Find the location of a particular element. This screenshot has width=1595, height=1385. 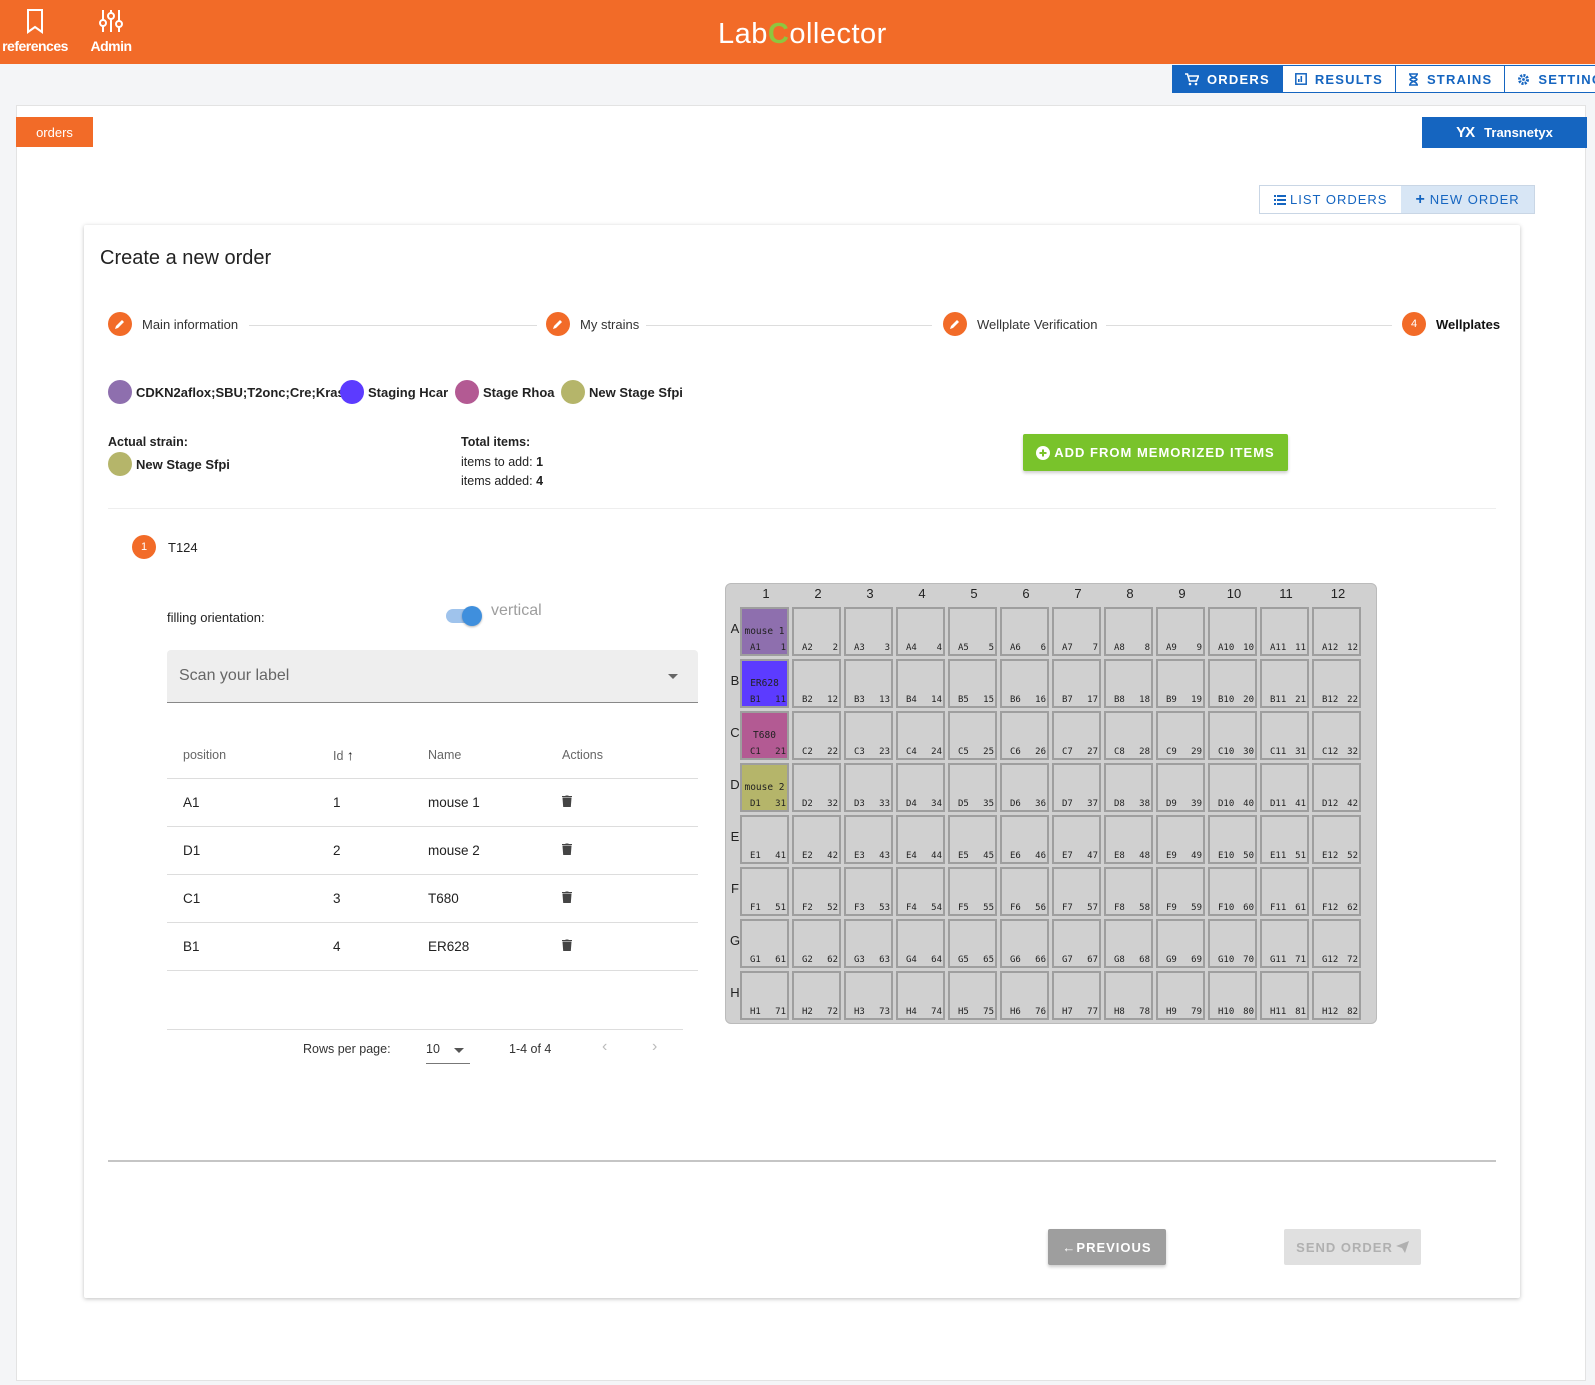

well-F1: F1 51 is located at coordinates (764, 891).